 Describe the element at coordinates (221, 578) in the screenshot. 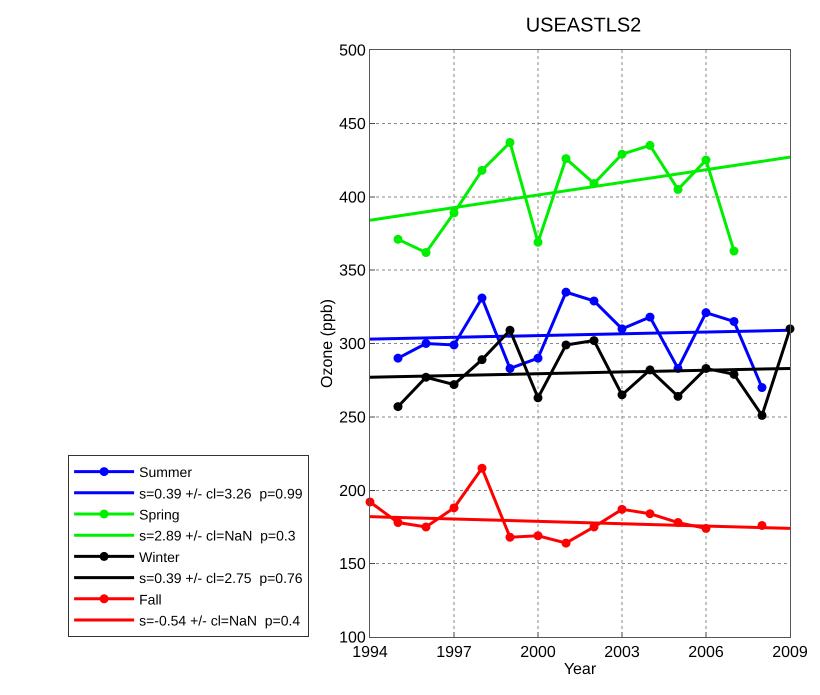

I see `legend-label: s=0.39 +/- cl=2.75 p=0.76` at that location.